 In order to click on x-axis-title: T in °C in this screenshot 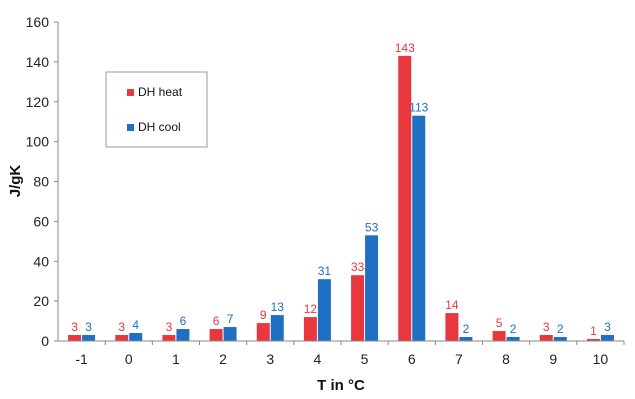, I will do `click(341, 385)`.